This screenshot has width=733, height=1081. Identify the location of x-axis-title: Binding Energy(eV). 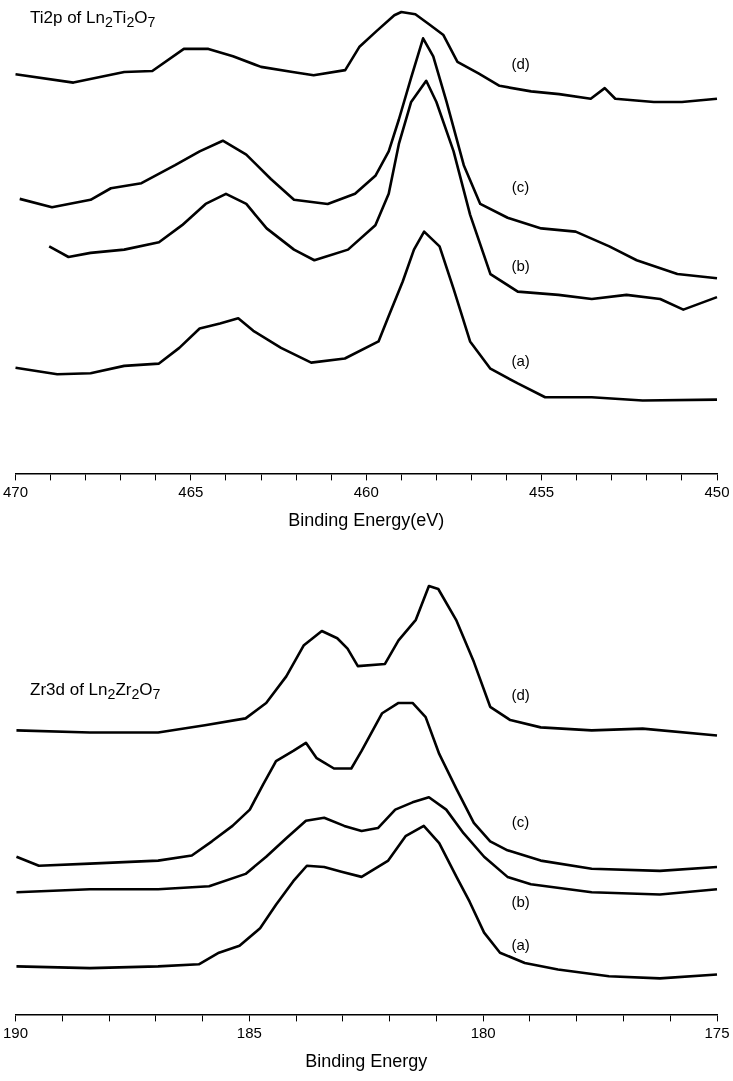
(366, 520).